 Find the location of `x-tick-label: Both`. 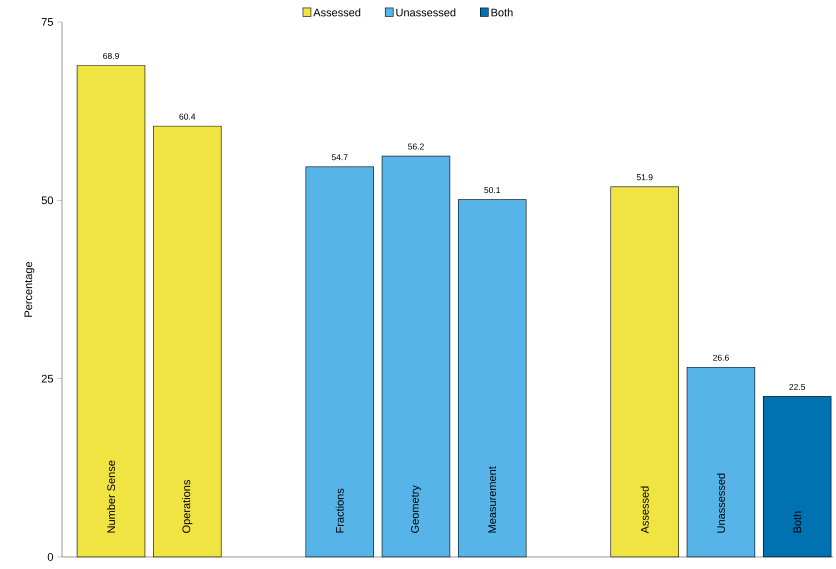

x-tick-label: Both is located at coordinates (797, 522).